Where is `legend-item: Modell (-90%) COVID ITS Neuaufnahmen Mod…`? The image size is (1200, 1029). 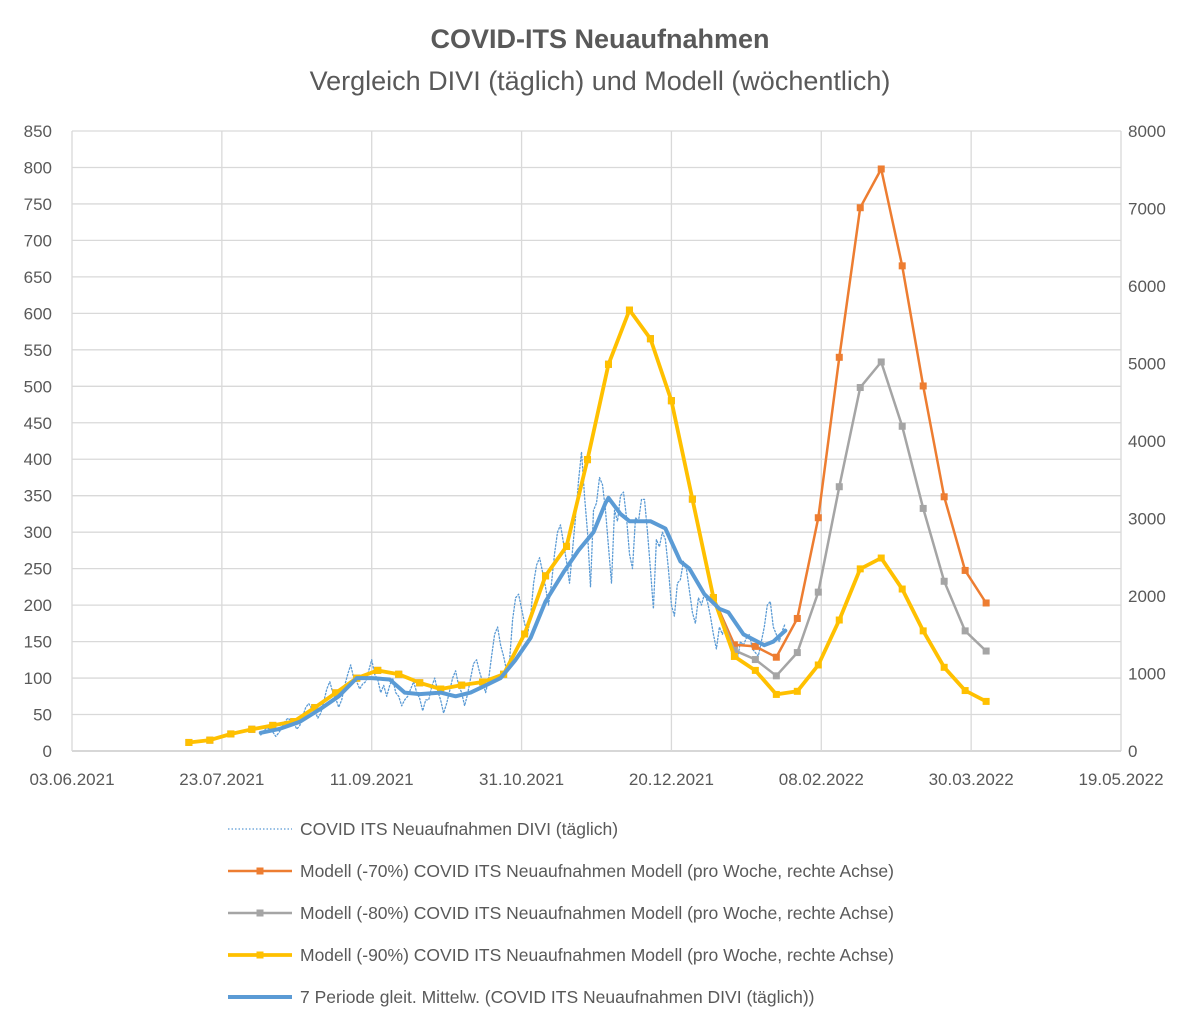 legend-item: Modell (-90%) COVID ITS Neuaufnahmen Mod… is located at coordinates (561, 955).